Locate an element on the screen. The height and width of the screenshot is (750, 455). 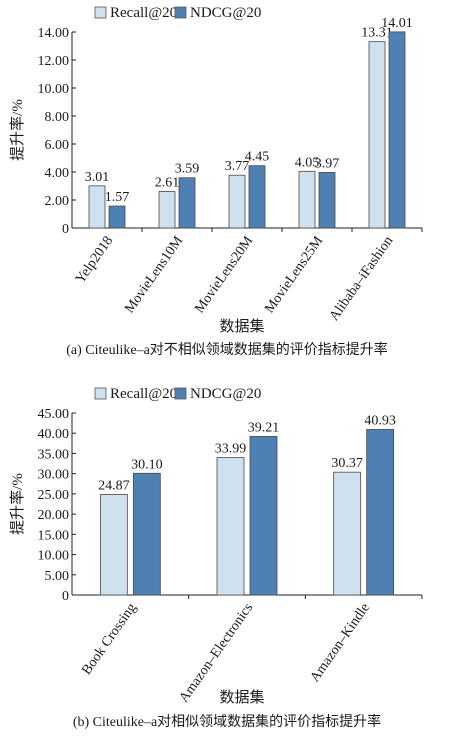
x-tick-label: Alibaba–iFashion is located at coordinates (361, 279).